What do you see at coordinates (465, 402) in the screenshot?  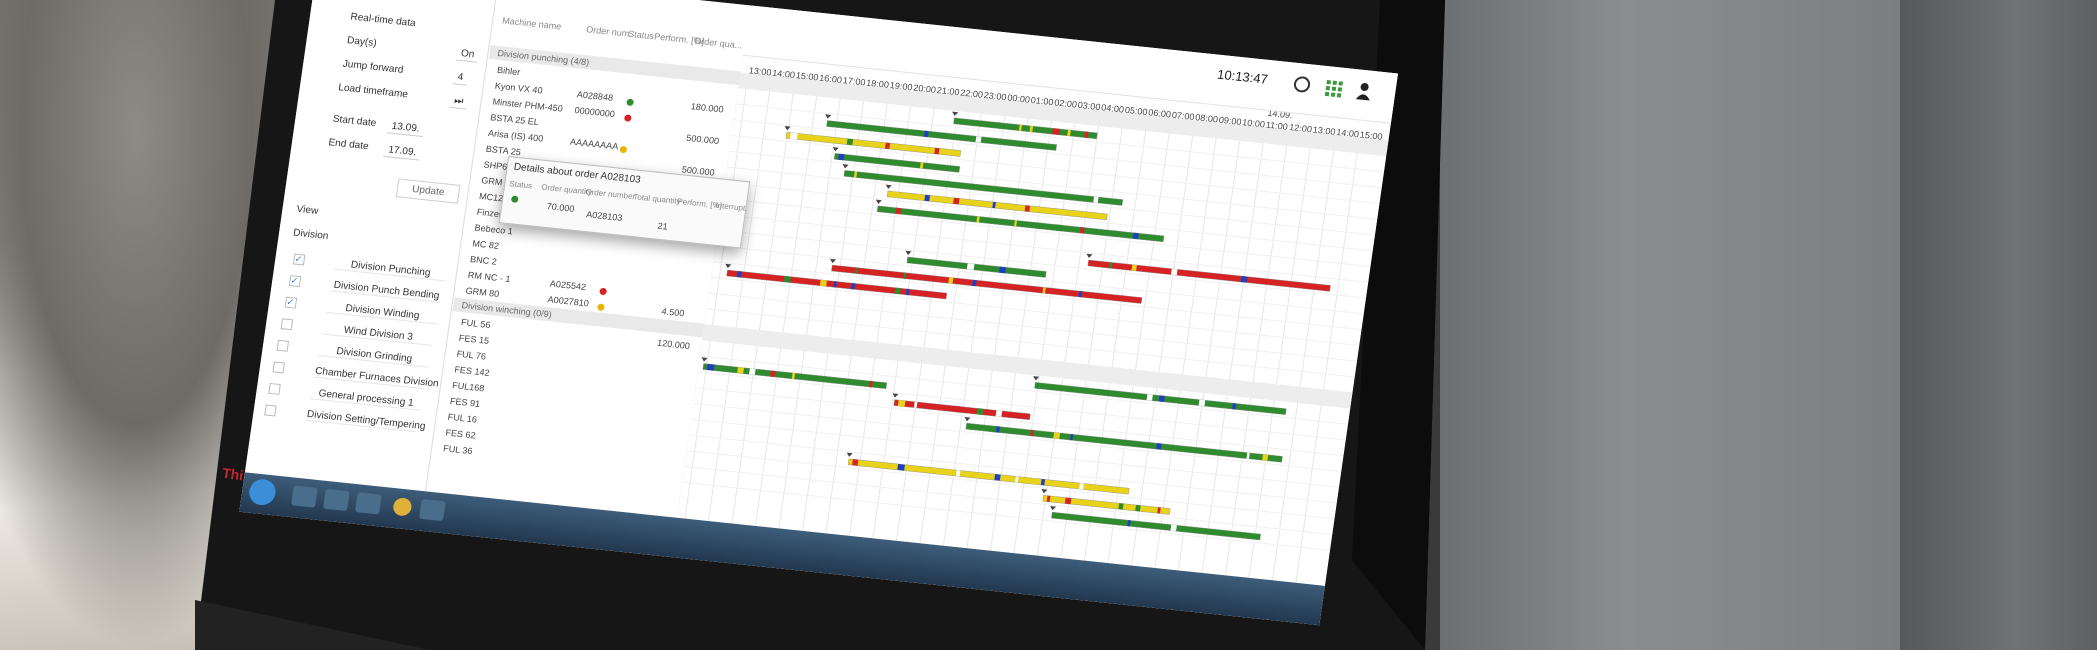 I see `machine-name: FES 91` at bounding box center [465, 402].